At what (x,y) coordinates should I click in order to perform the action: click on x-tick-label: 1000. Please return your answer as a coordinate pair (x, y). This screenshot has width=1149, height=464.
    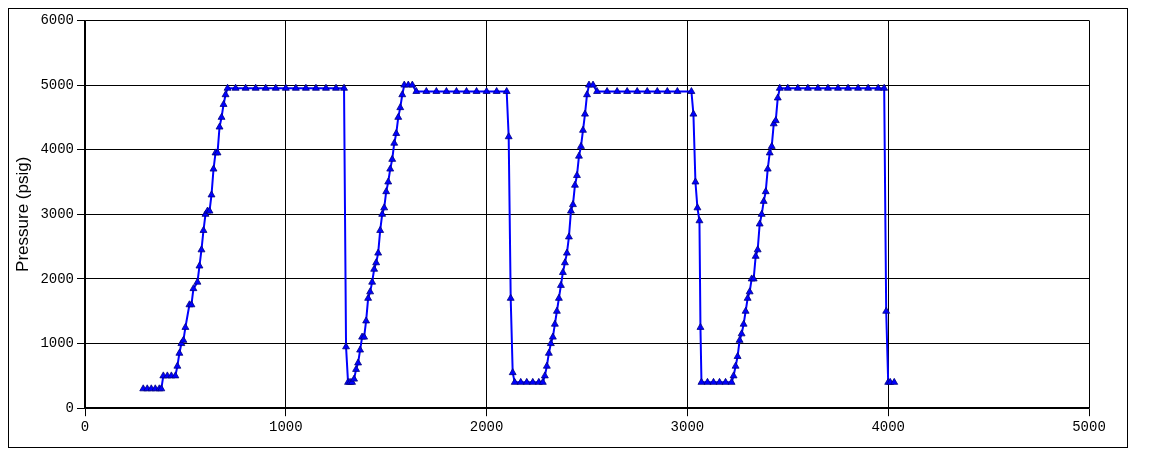
    Looking at the image, I should click on (286, 427).